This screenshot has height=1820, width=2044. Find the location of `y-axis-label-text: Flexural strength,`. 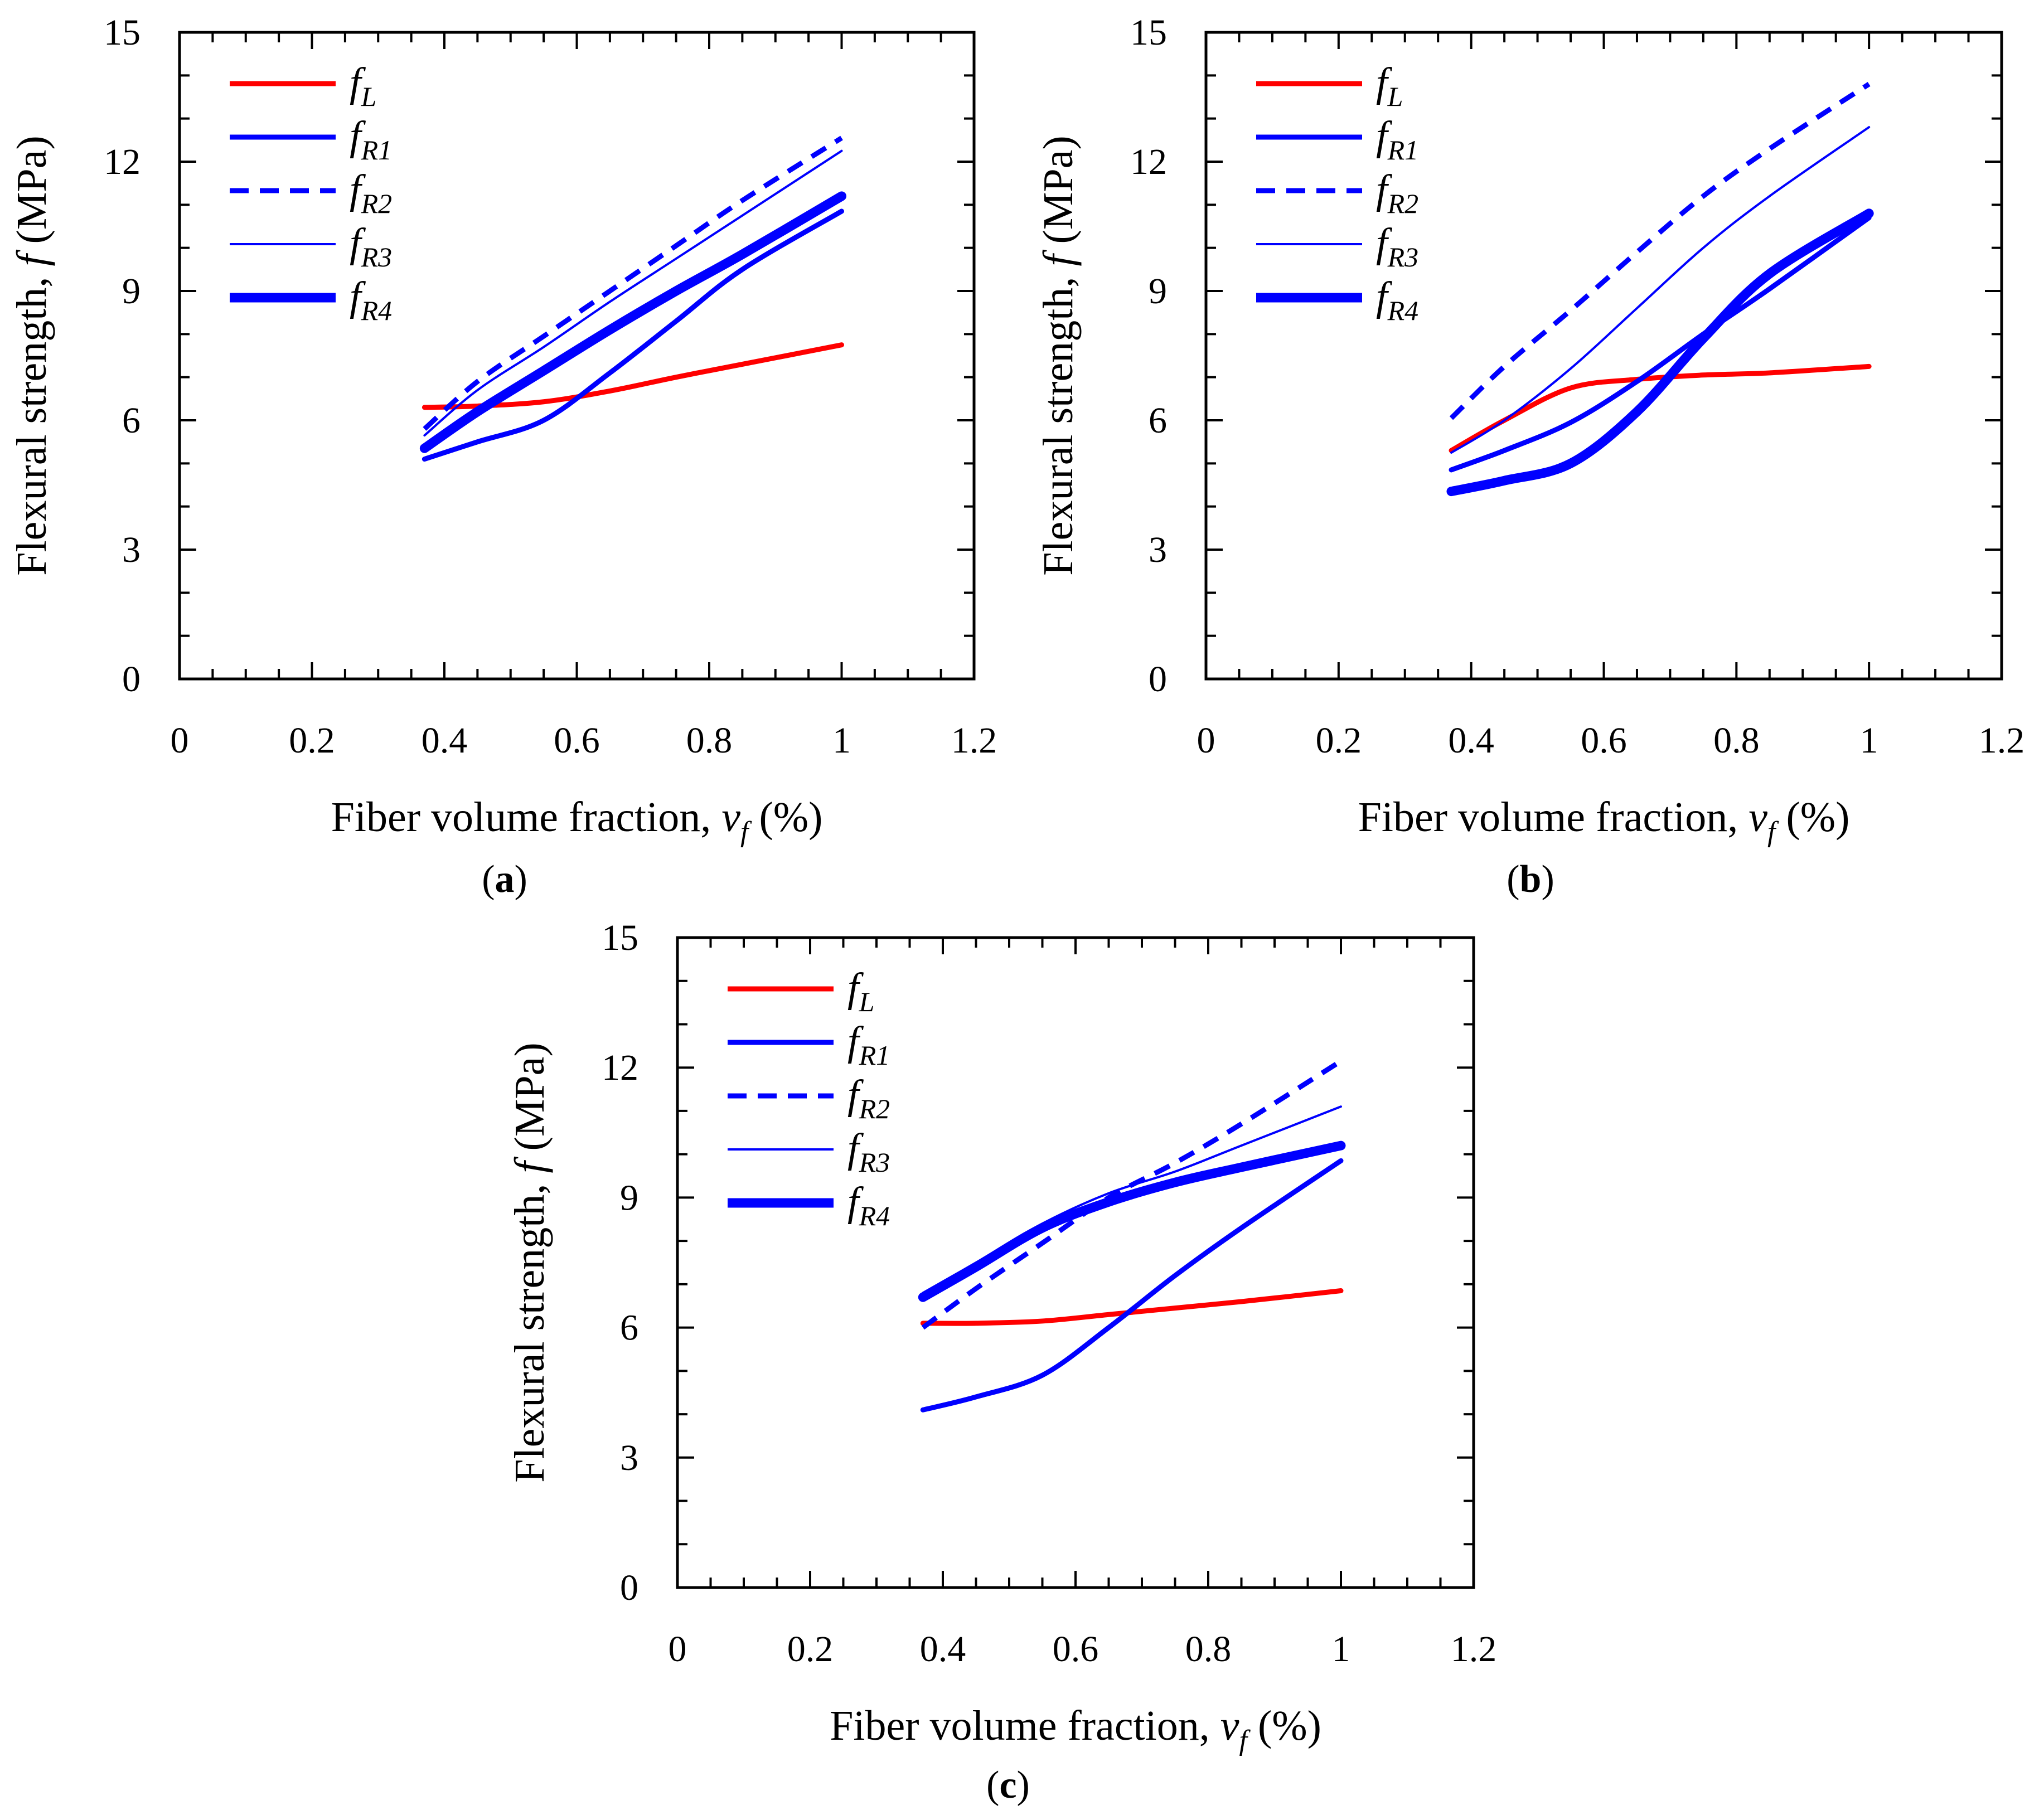

y-axis-label-text: Flexural strength, is located at coordinates (530, 1328).